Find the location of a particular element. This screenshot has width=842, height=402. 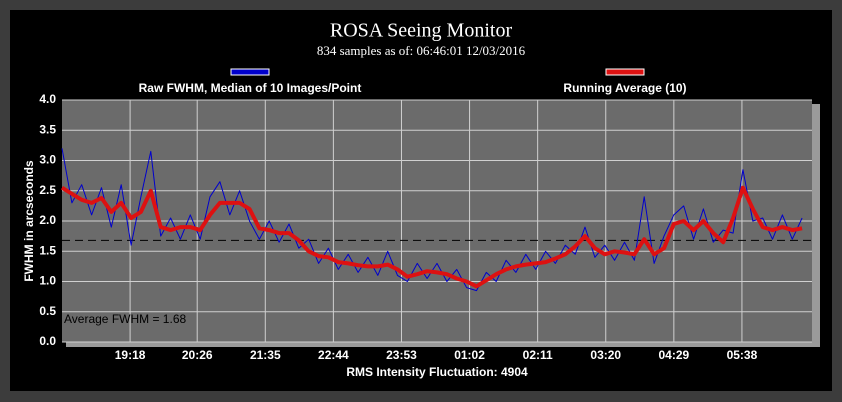

x-tick-label: 05:38 is located at coordinates (742, 355).